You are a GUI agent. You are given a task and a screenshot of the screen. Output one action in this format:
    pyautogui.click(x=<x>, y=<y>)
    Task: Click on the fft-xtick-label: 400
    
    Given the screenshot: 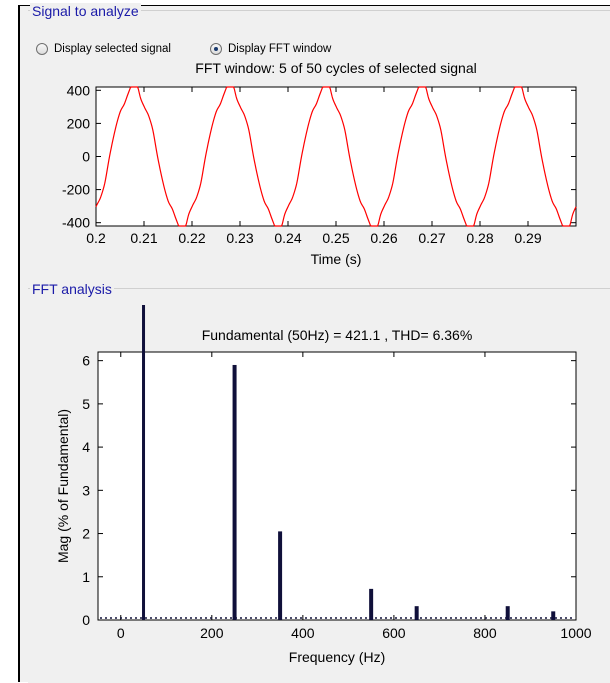 What is the action you would take?
    pyautogui.click(x=303, y=633)
    